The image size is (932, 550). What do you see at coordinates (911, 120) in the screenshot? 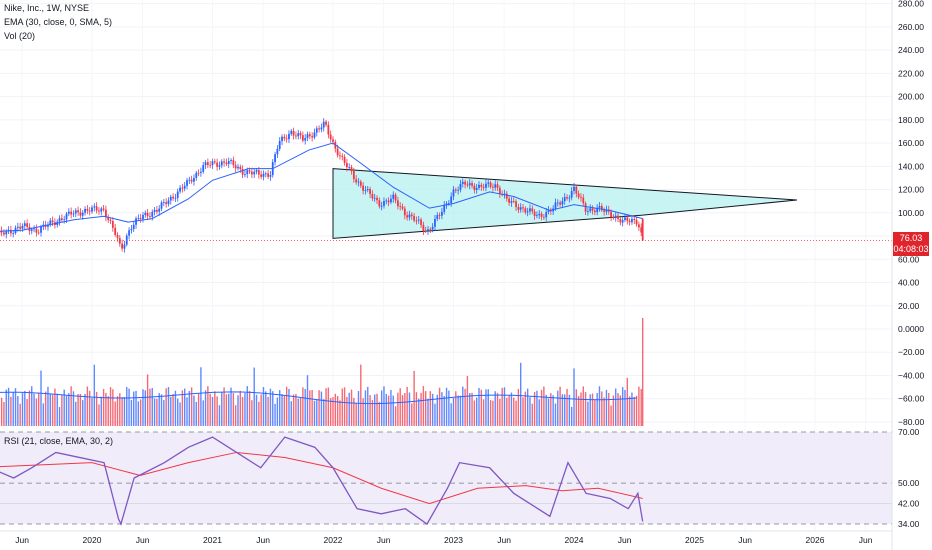
I see `price-tick-label: 180.00` at bounding box center [911, 120].